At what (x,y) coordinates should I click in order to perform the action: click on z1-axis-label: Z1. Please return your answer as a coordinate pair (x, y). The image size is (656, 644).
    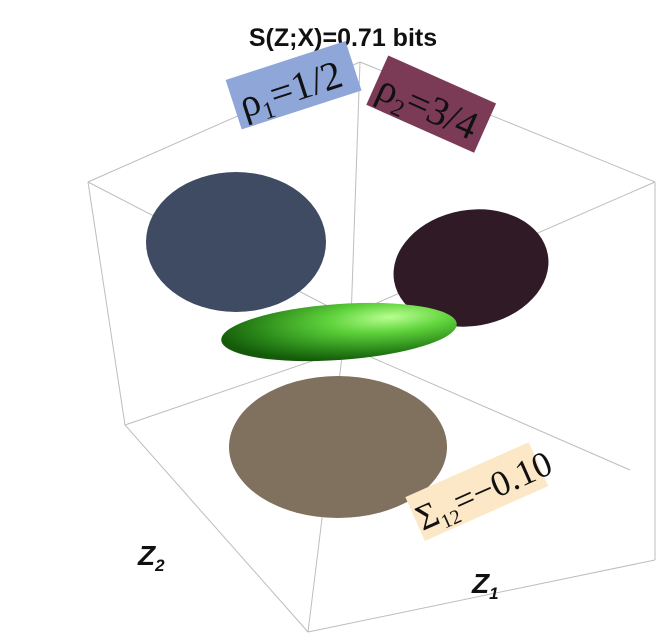
    Looking at the image, I should click on (485, 585).